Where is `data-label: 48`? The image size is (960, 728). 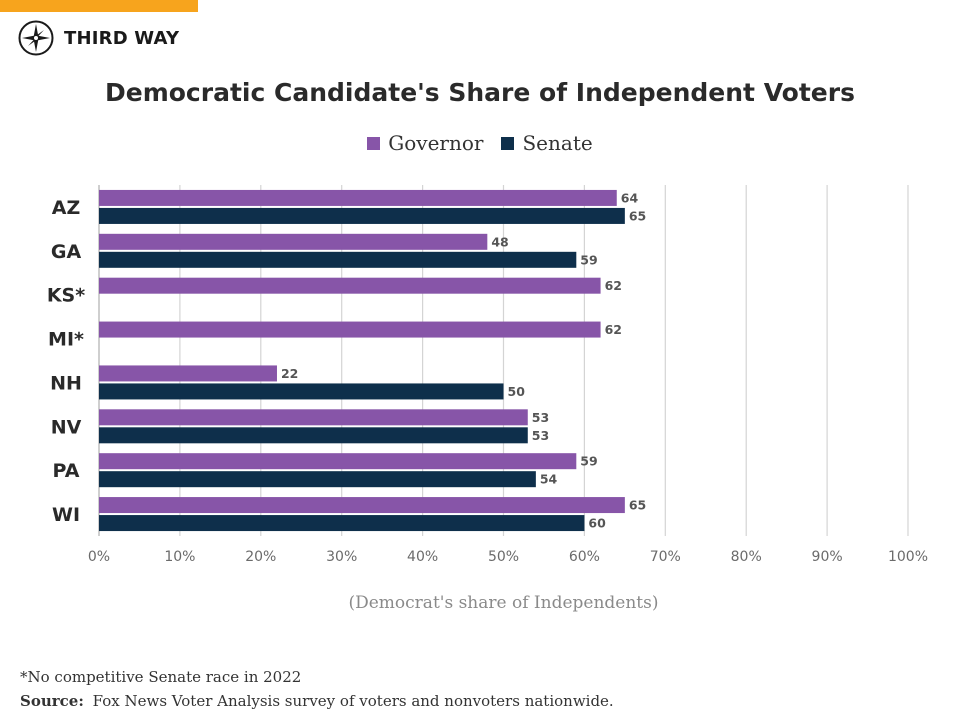 data-label: 48 is located at coordinates (499, 241).